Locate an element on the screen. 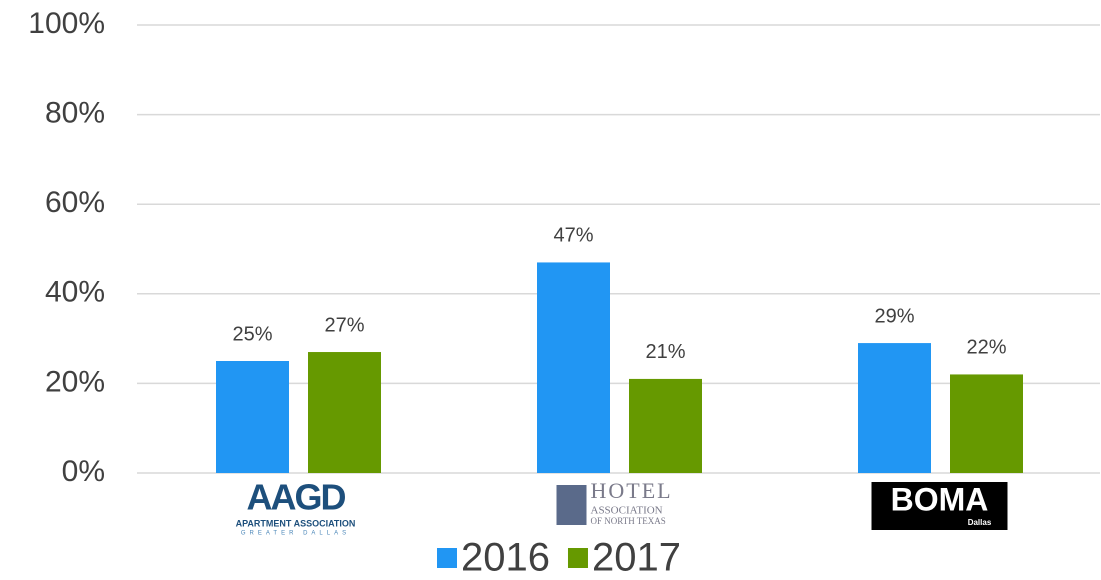  category-sublabel: GREATER DALLAS is located at coordinates (295, 534).